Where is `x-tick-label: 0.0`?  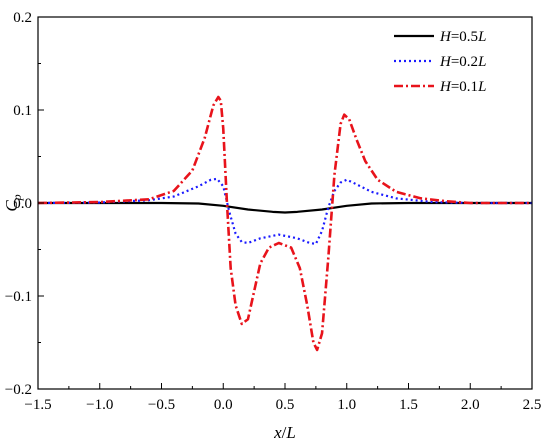 x-tick-label: 0.0 is located at coordinates (223, 405).